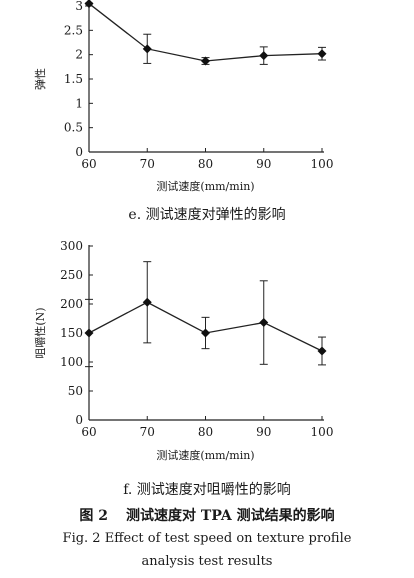 Image resolution: width=414 pixels, height=578 pixels. What do you see at coordinates (205, 432) in the screenshot?
I see `chart-f-x-tick-label: 80` at bounding box center [205, 432].